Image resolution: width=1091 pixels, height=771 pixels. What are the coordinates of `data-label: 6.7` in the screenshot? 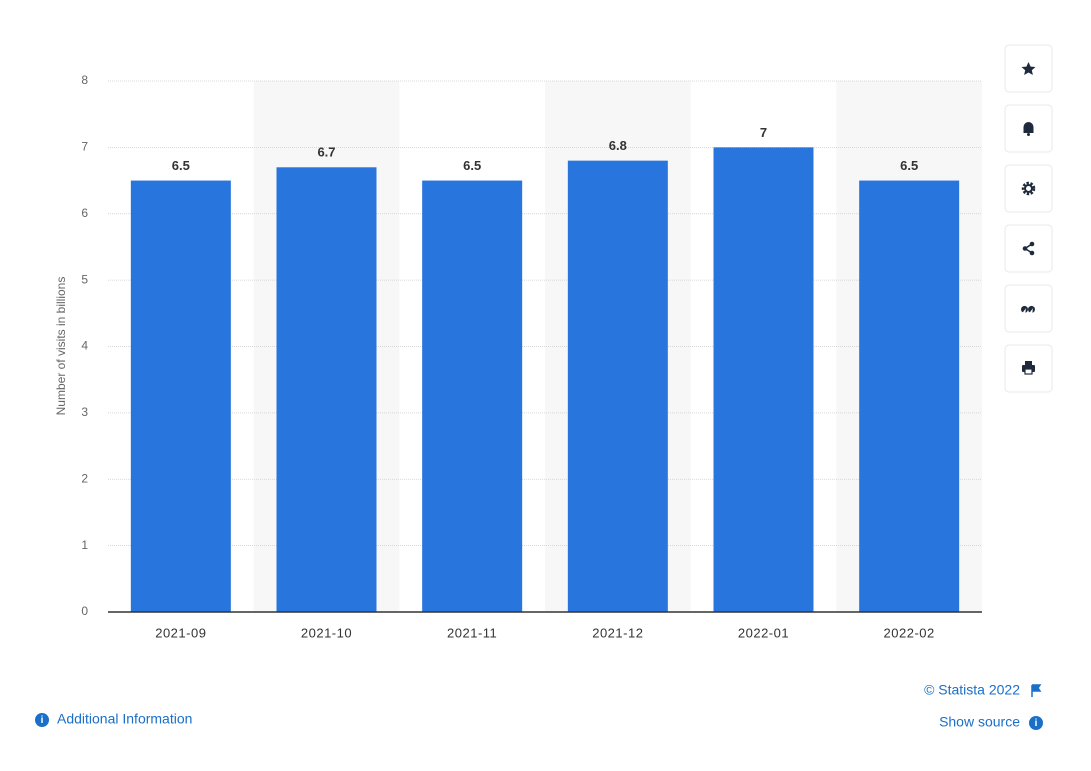 It's located at (326, 152).